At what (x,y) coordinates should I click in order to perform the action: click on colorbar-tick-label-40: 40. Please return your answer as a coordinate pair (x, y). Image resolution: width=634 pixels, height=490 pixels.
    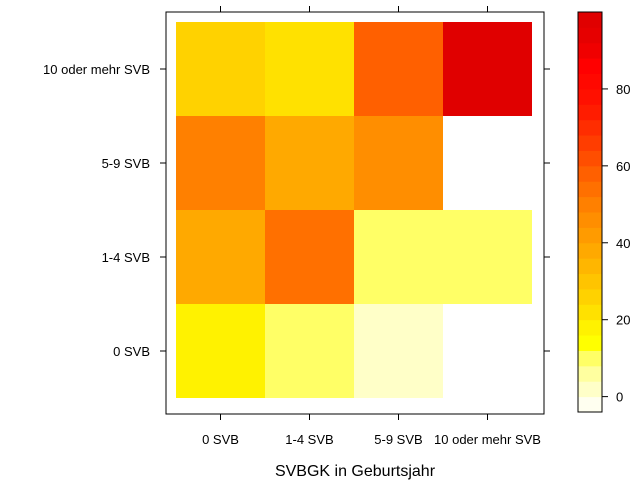
    Looking at the image, I should click on (623, 243).